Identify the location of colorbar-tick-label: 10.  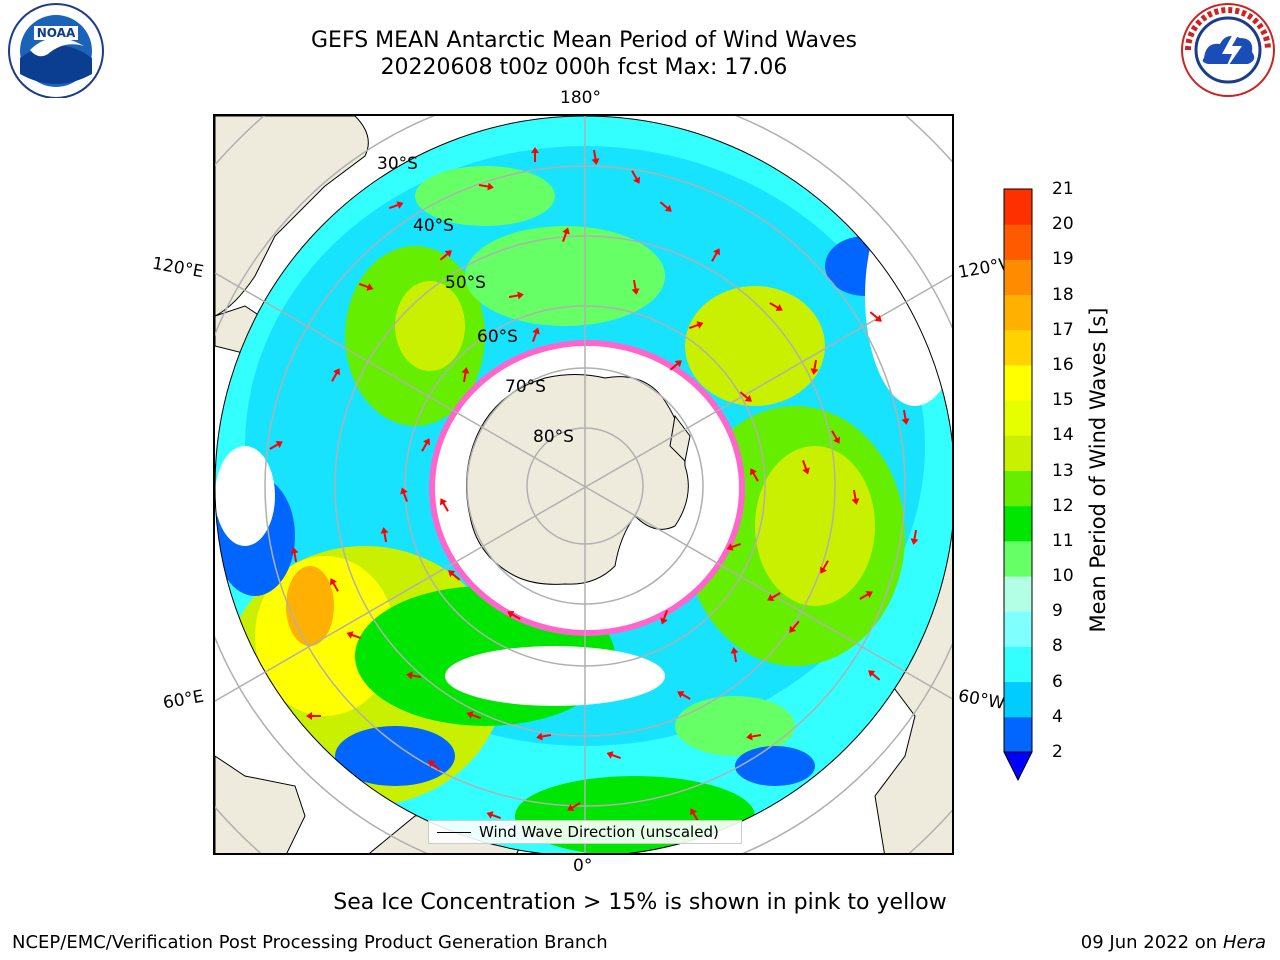
(1063, 576).